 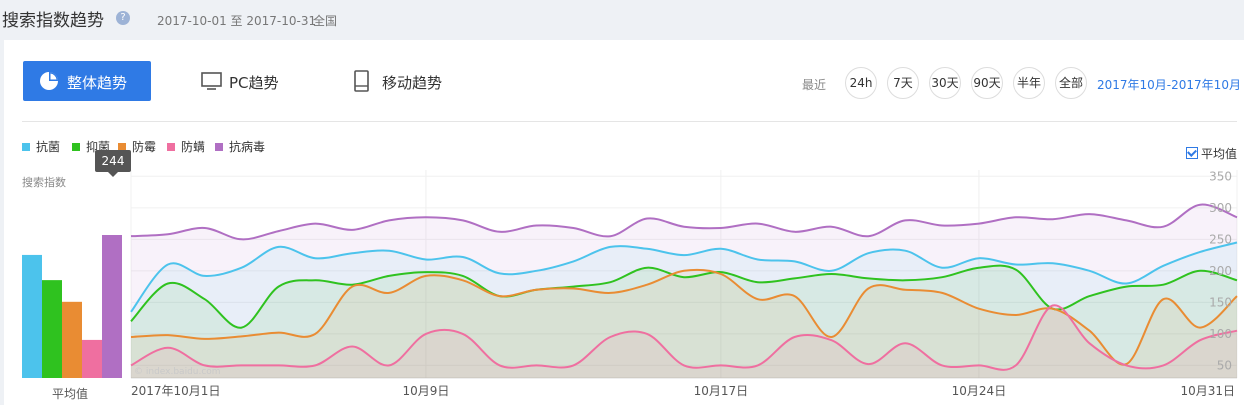 What do you see at coordinates (945, 83) in the screenshot?
I see `range-30d-button: 30天` at bounding box center [945, 83].